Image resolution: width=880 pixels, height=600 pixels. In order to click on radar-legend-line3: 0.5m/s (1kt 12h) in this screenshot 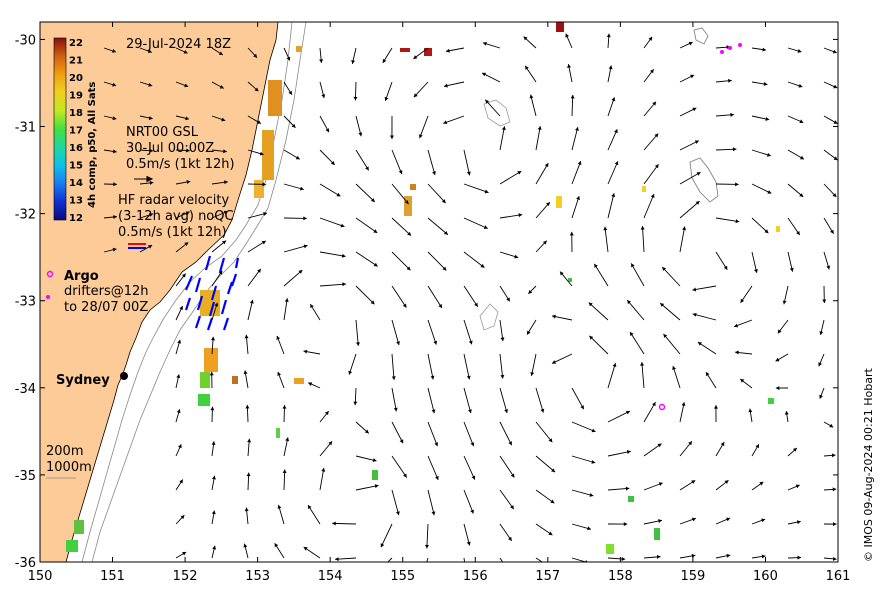, I will do `click(172, 232)`.